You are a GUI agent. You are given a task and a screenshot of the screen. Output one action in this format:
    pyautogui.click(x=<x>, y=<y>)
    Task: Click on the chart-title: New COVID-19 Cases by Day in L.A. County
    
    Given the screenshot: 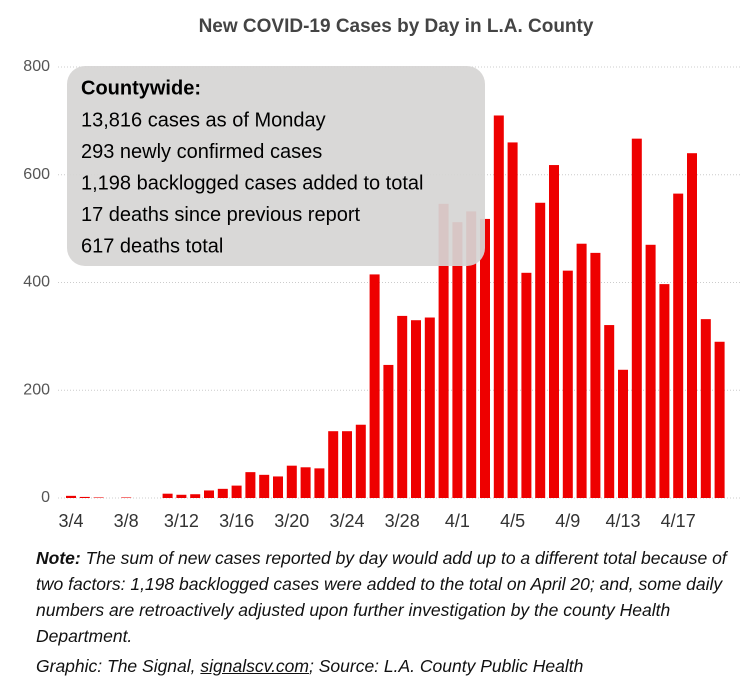 What is the action you would take?
    pyautogui.click(x=396, y=26)
    